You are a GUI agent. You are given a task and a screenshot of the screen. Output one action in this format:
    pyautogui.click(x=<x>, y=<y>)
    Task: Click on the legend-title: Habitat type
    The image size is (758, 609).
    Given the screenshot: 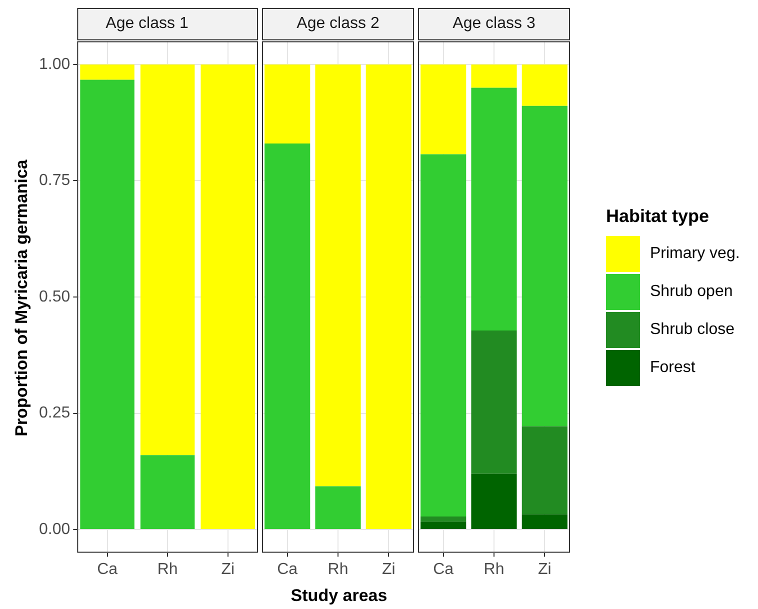 What is the action you would take?
    pyautogui.click(x=658, y=216)
    